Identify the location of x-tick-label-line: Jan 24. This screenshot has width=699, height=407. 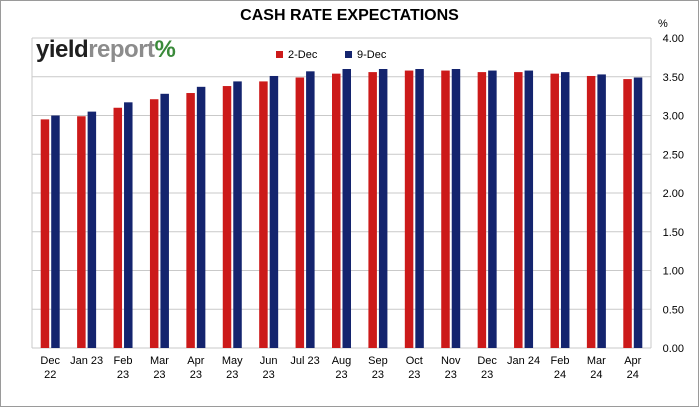
(523, 361).